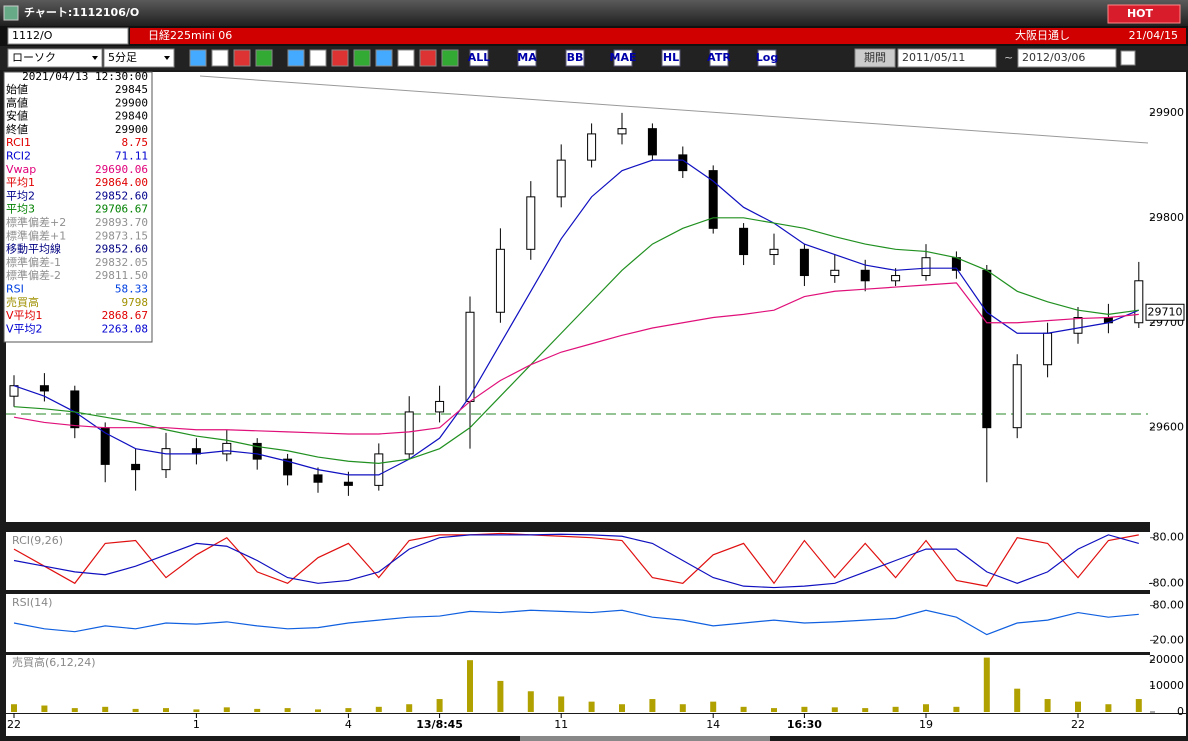  Describe the element at coordinates (122, 57) in the screenshot. I see `interval: 5分足` at that location.